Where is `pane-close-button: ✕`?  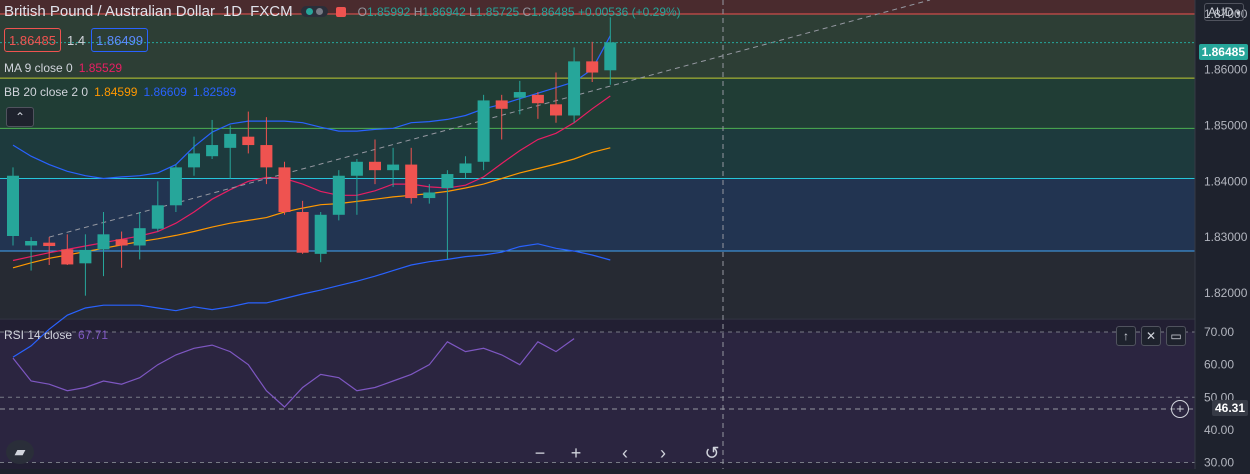 pane-close-button: ✕ is located at coordinates (1151, 336).